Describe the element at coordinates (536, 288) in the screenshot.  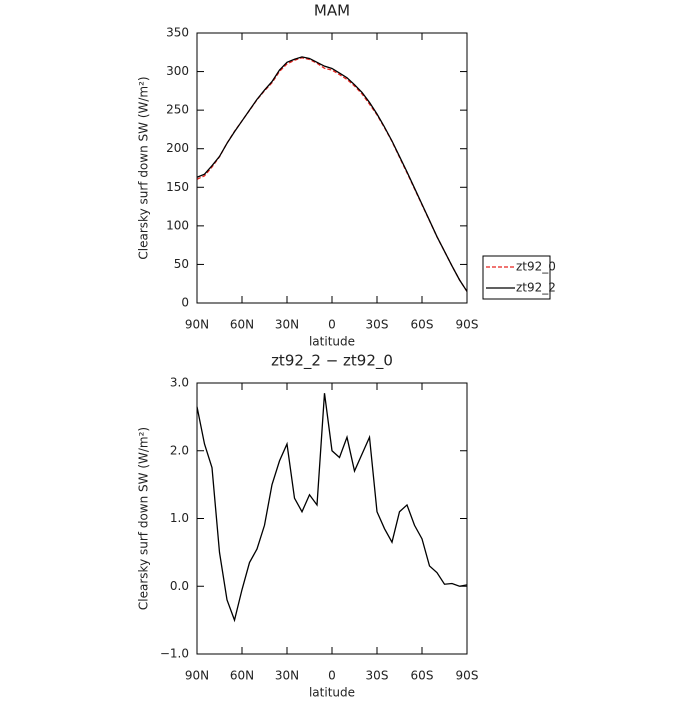
I see `legend-label: zt92_2` at that location.